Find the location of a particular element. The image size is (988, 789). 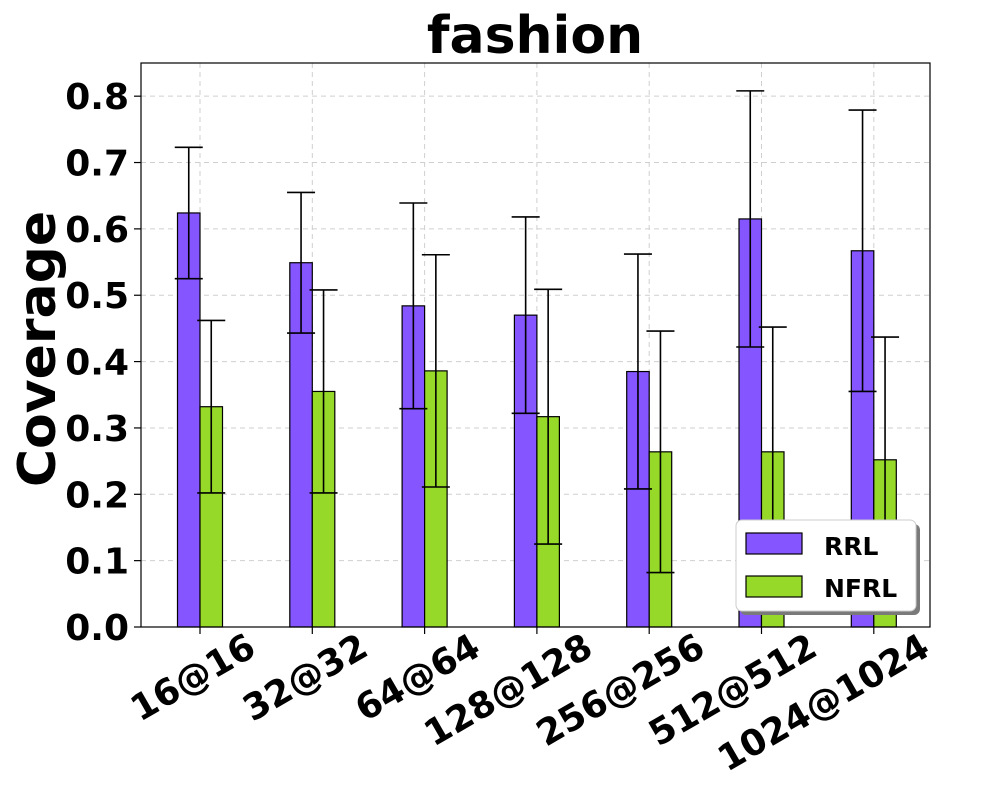

y-tick-label: 0.5 is located at coordinates (97, 296).